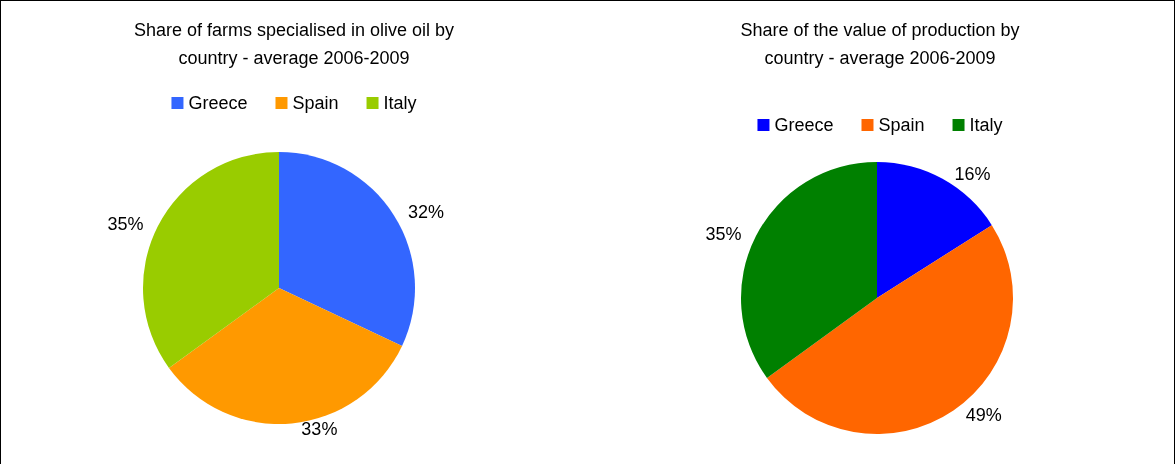 The height and width of the screenshot is (465, 1175). I want to click on chart-title: Share of farms specialised in olive oil by country - average 2006-2009, so click(294, 44).